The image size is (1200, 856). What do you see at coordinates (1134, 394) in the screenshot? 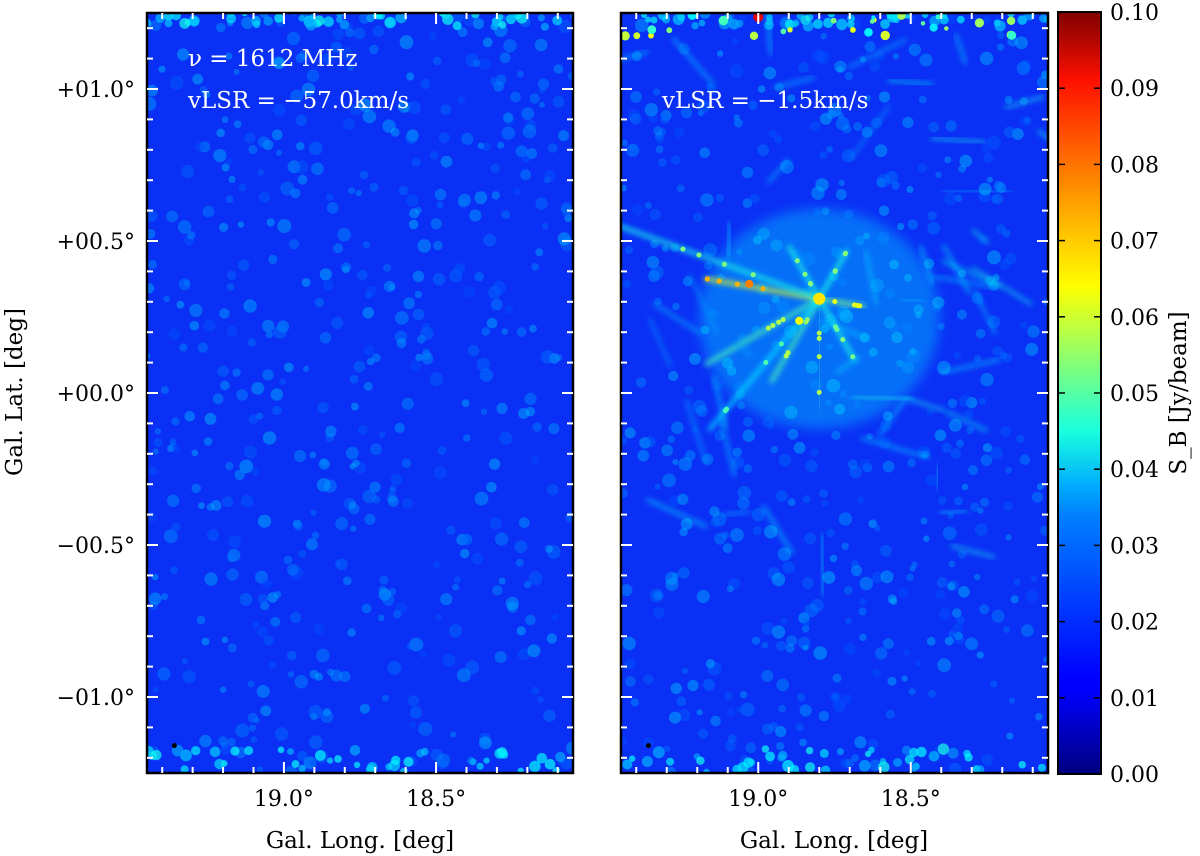
I see `colorbar-tick-label: 0.05` at bounding box center [1134, 394].